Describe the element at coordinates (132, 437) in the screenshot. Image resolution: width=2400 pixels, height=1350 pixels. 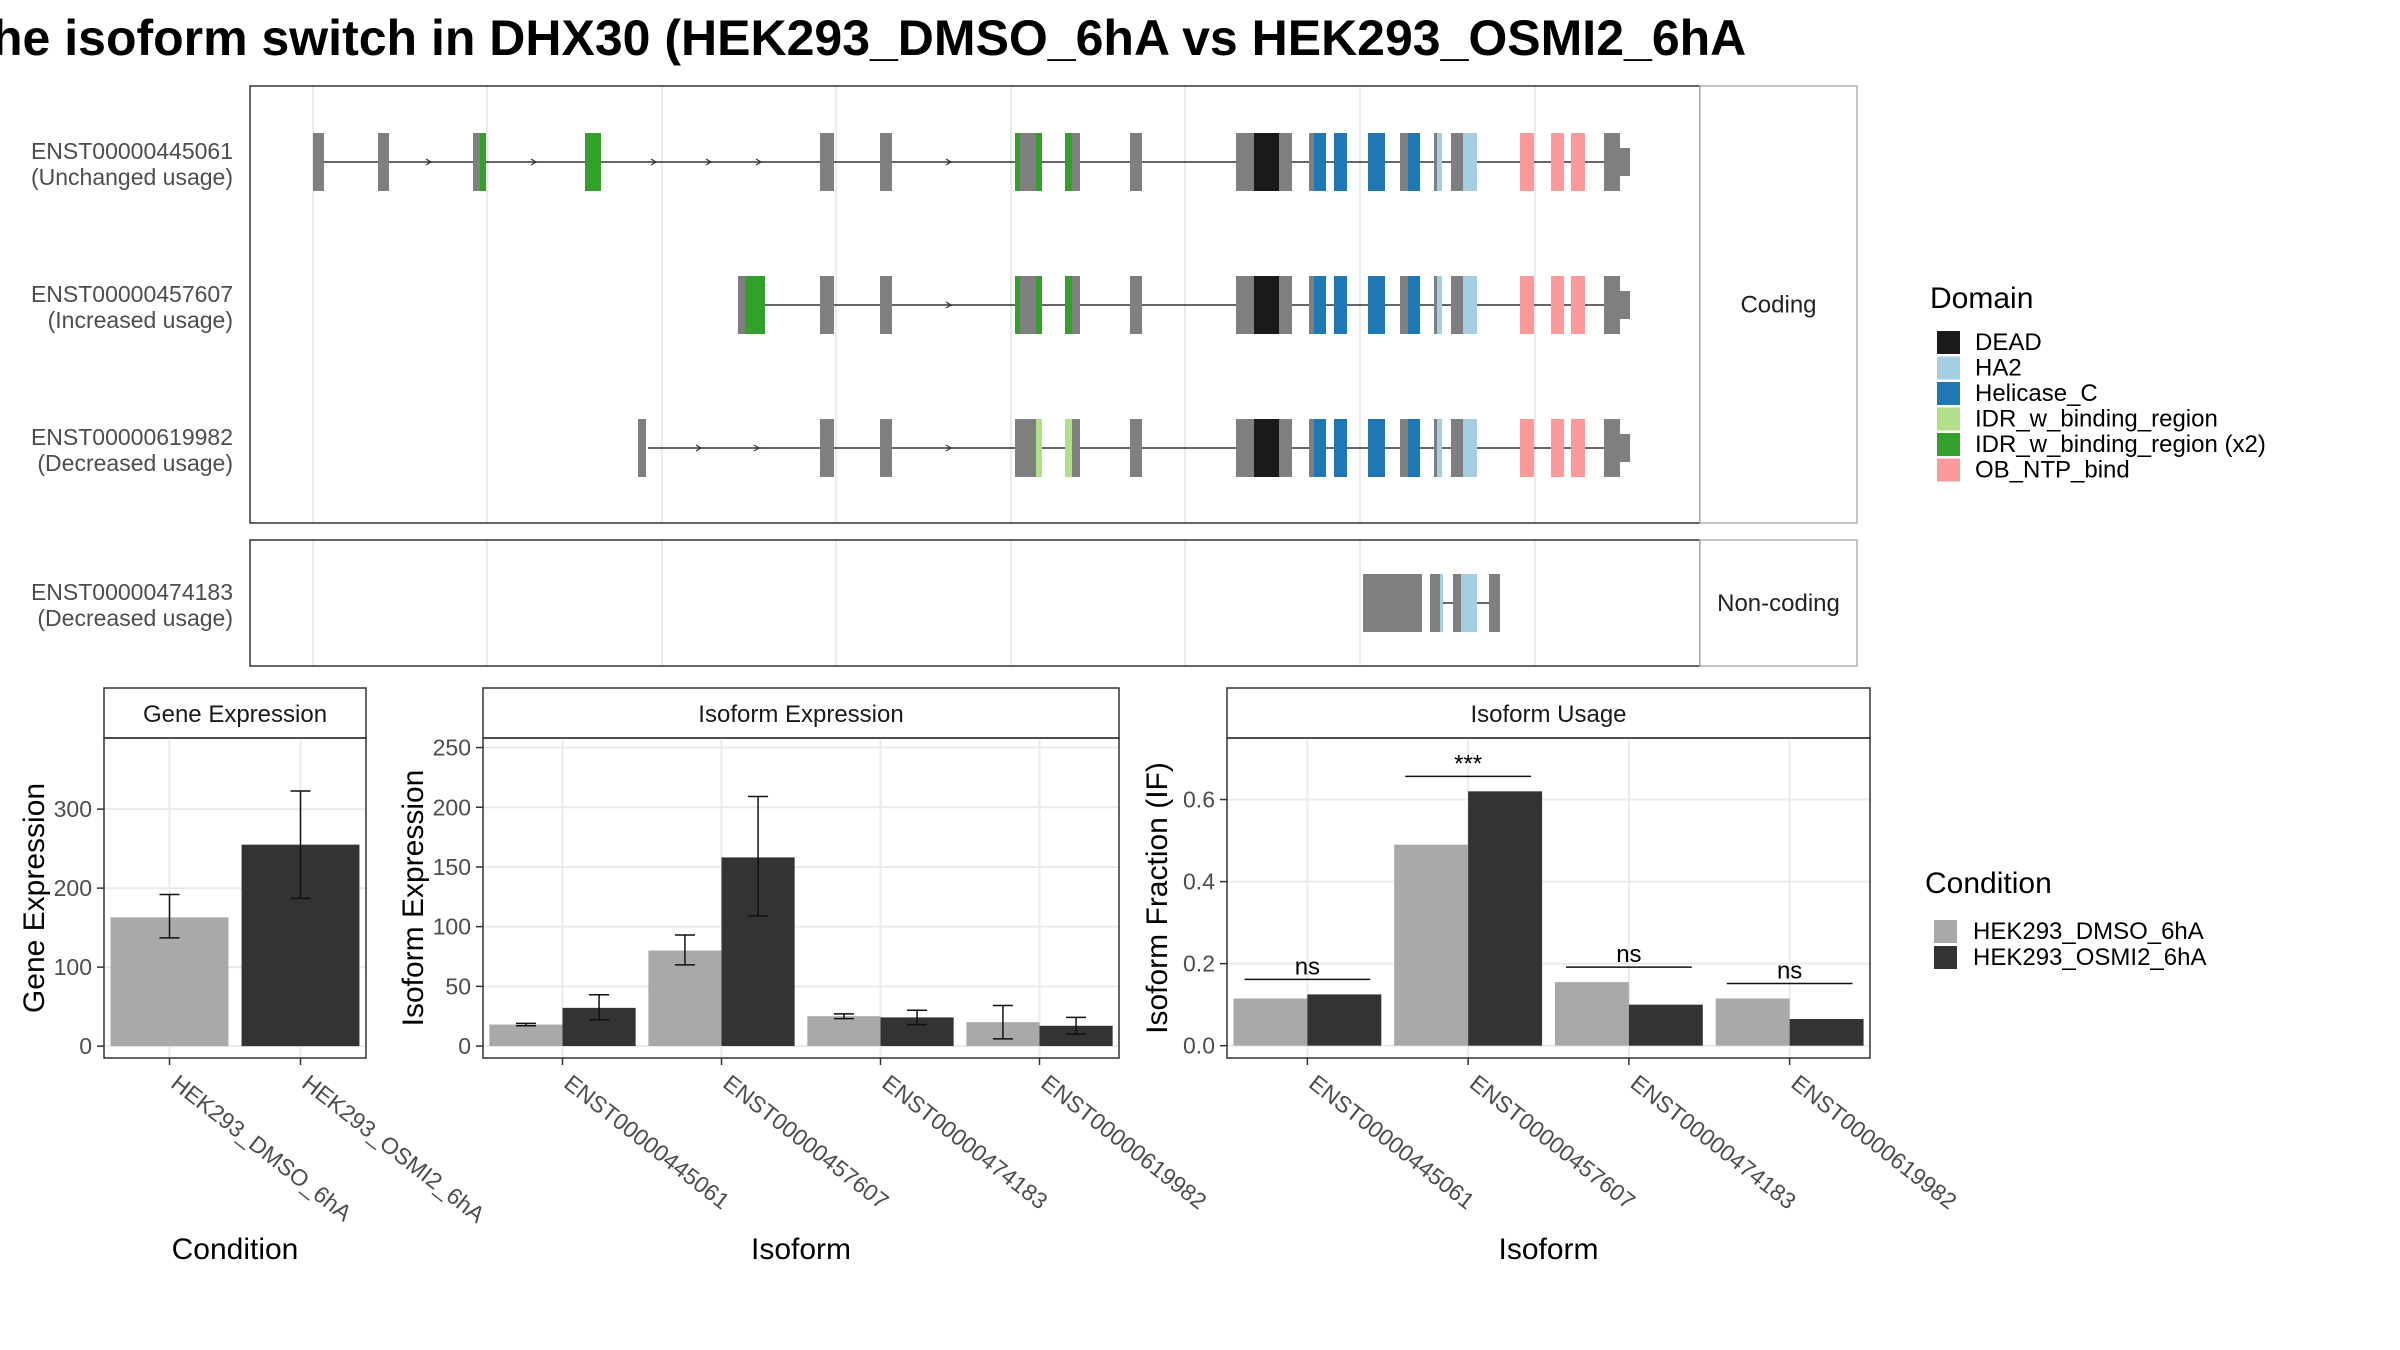
I see `isoform-label: ENST00000619982` at that location.